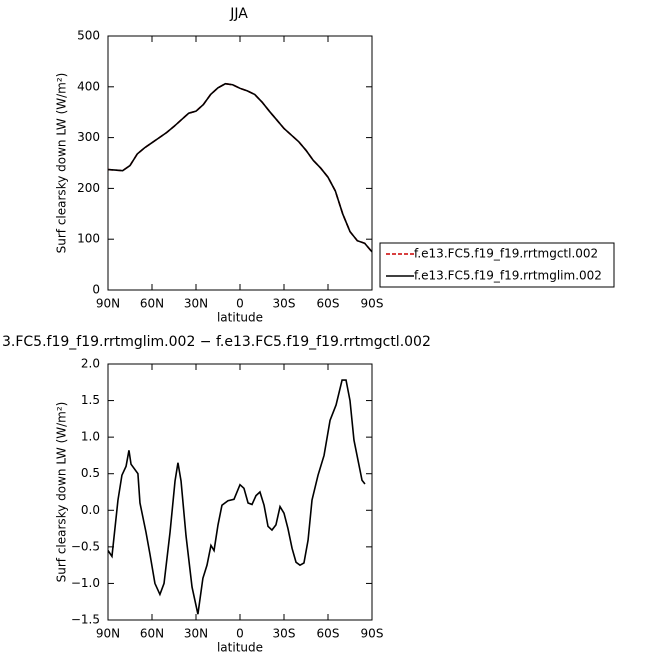 The image size is (662, 668). Describe the element at coordinates (90, 400) in the screenshot. I see `y-tick-label: 1.5` at that location.